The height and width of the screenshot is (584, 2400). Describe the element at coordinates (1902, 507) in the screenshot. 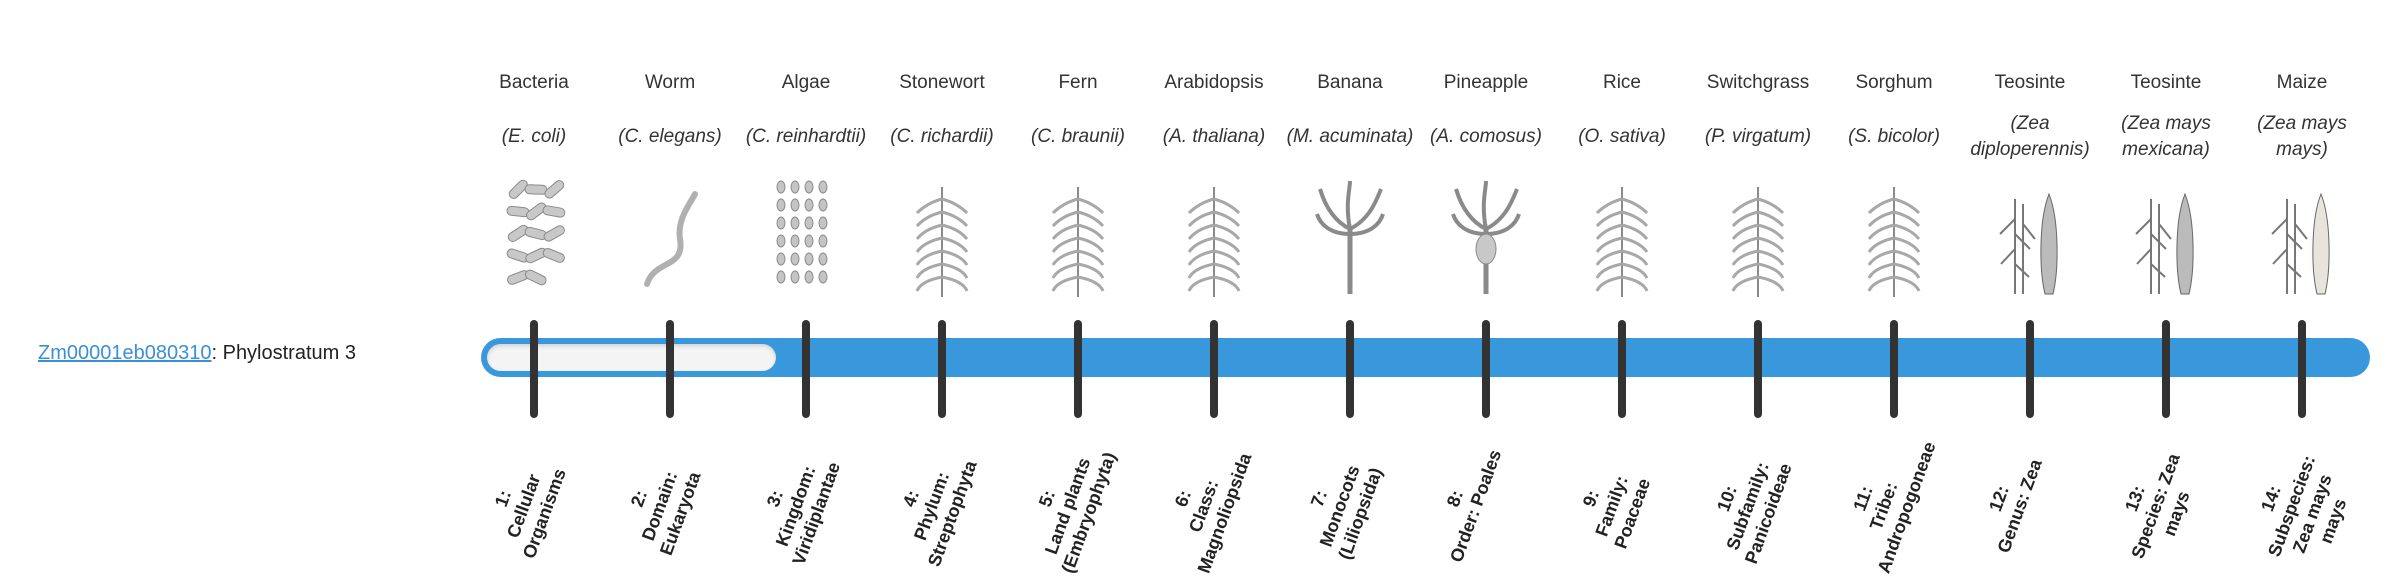

I see `stratum-rank: Tribe: Andropogoneae` at that location.